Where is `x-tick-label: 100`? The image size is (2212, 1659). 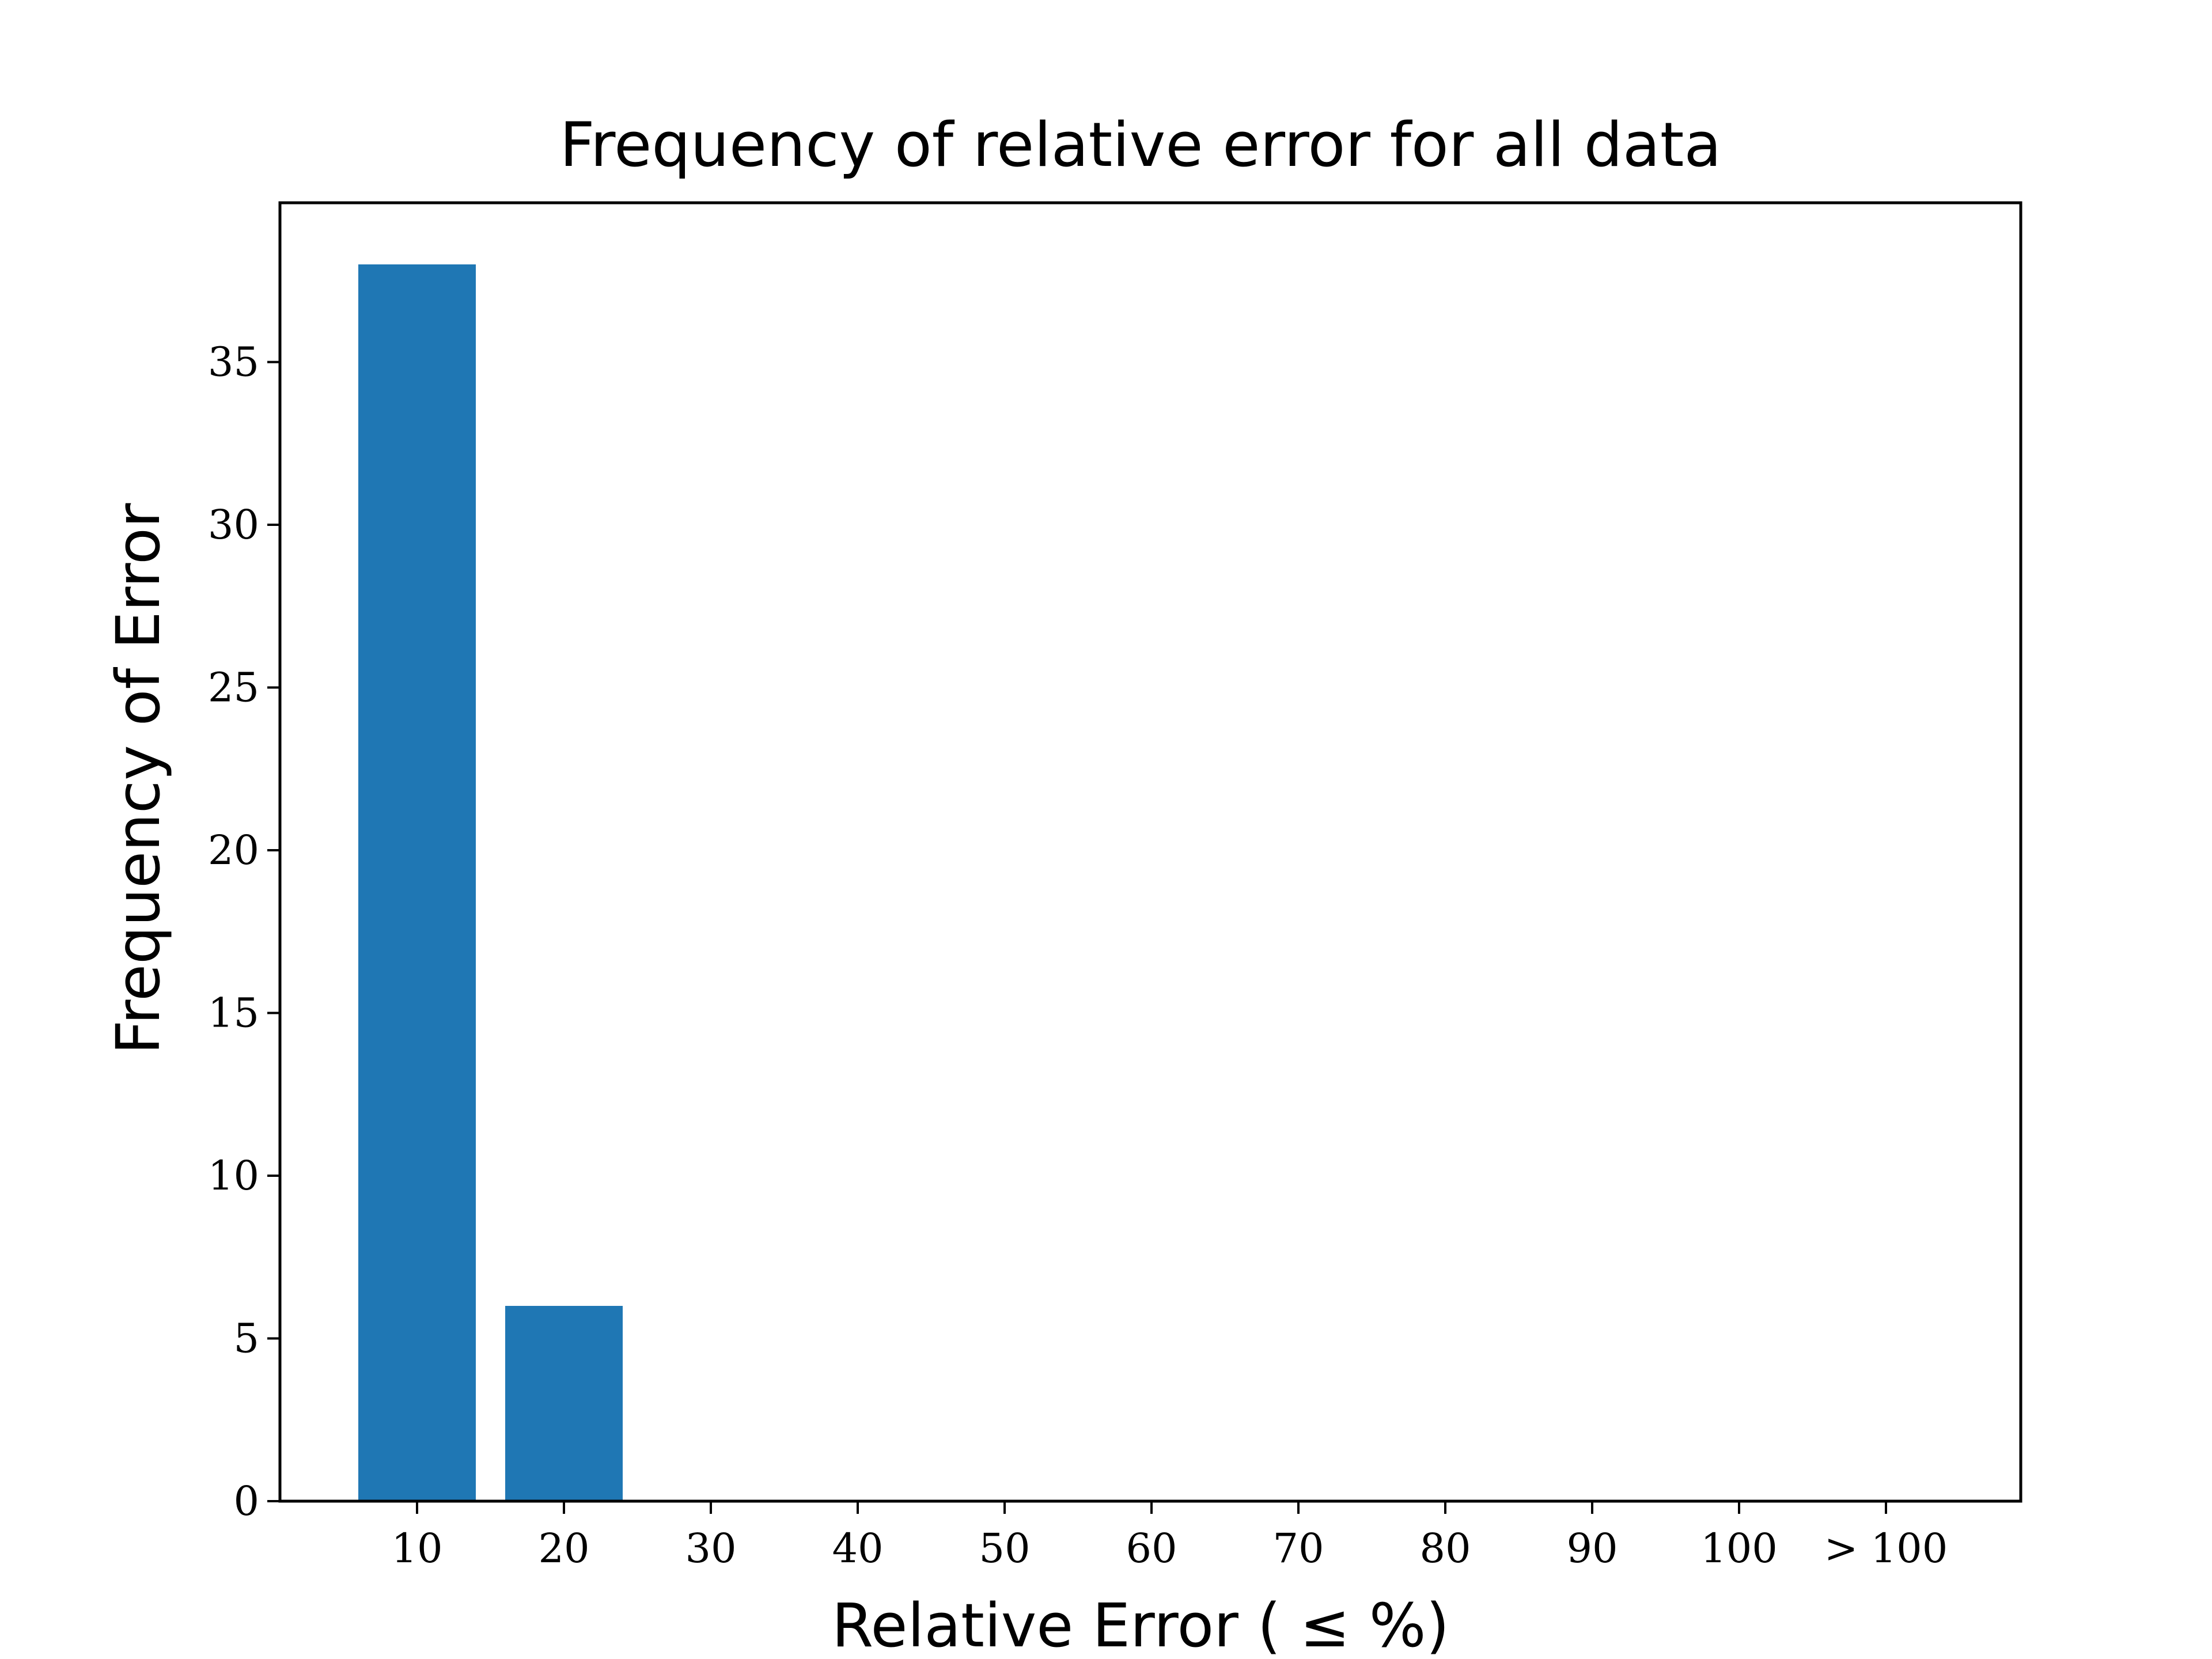
x-tick-label: 100 is located at coordinates (1739, 1548).